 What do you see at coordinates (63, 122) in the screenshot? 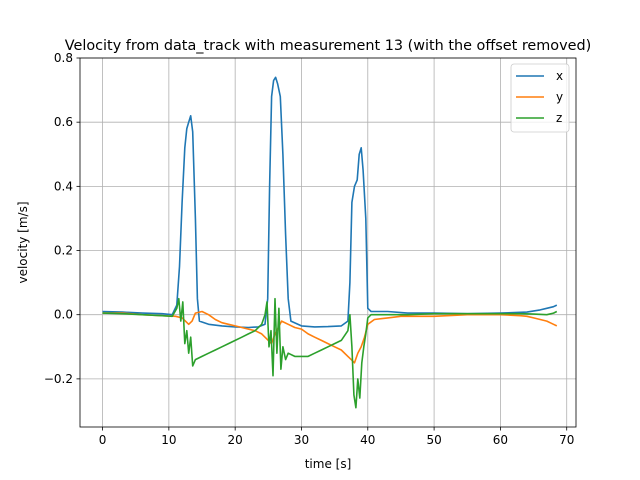
I see `y-tick-label: 0.6` at bounding box center [63, 122].